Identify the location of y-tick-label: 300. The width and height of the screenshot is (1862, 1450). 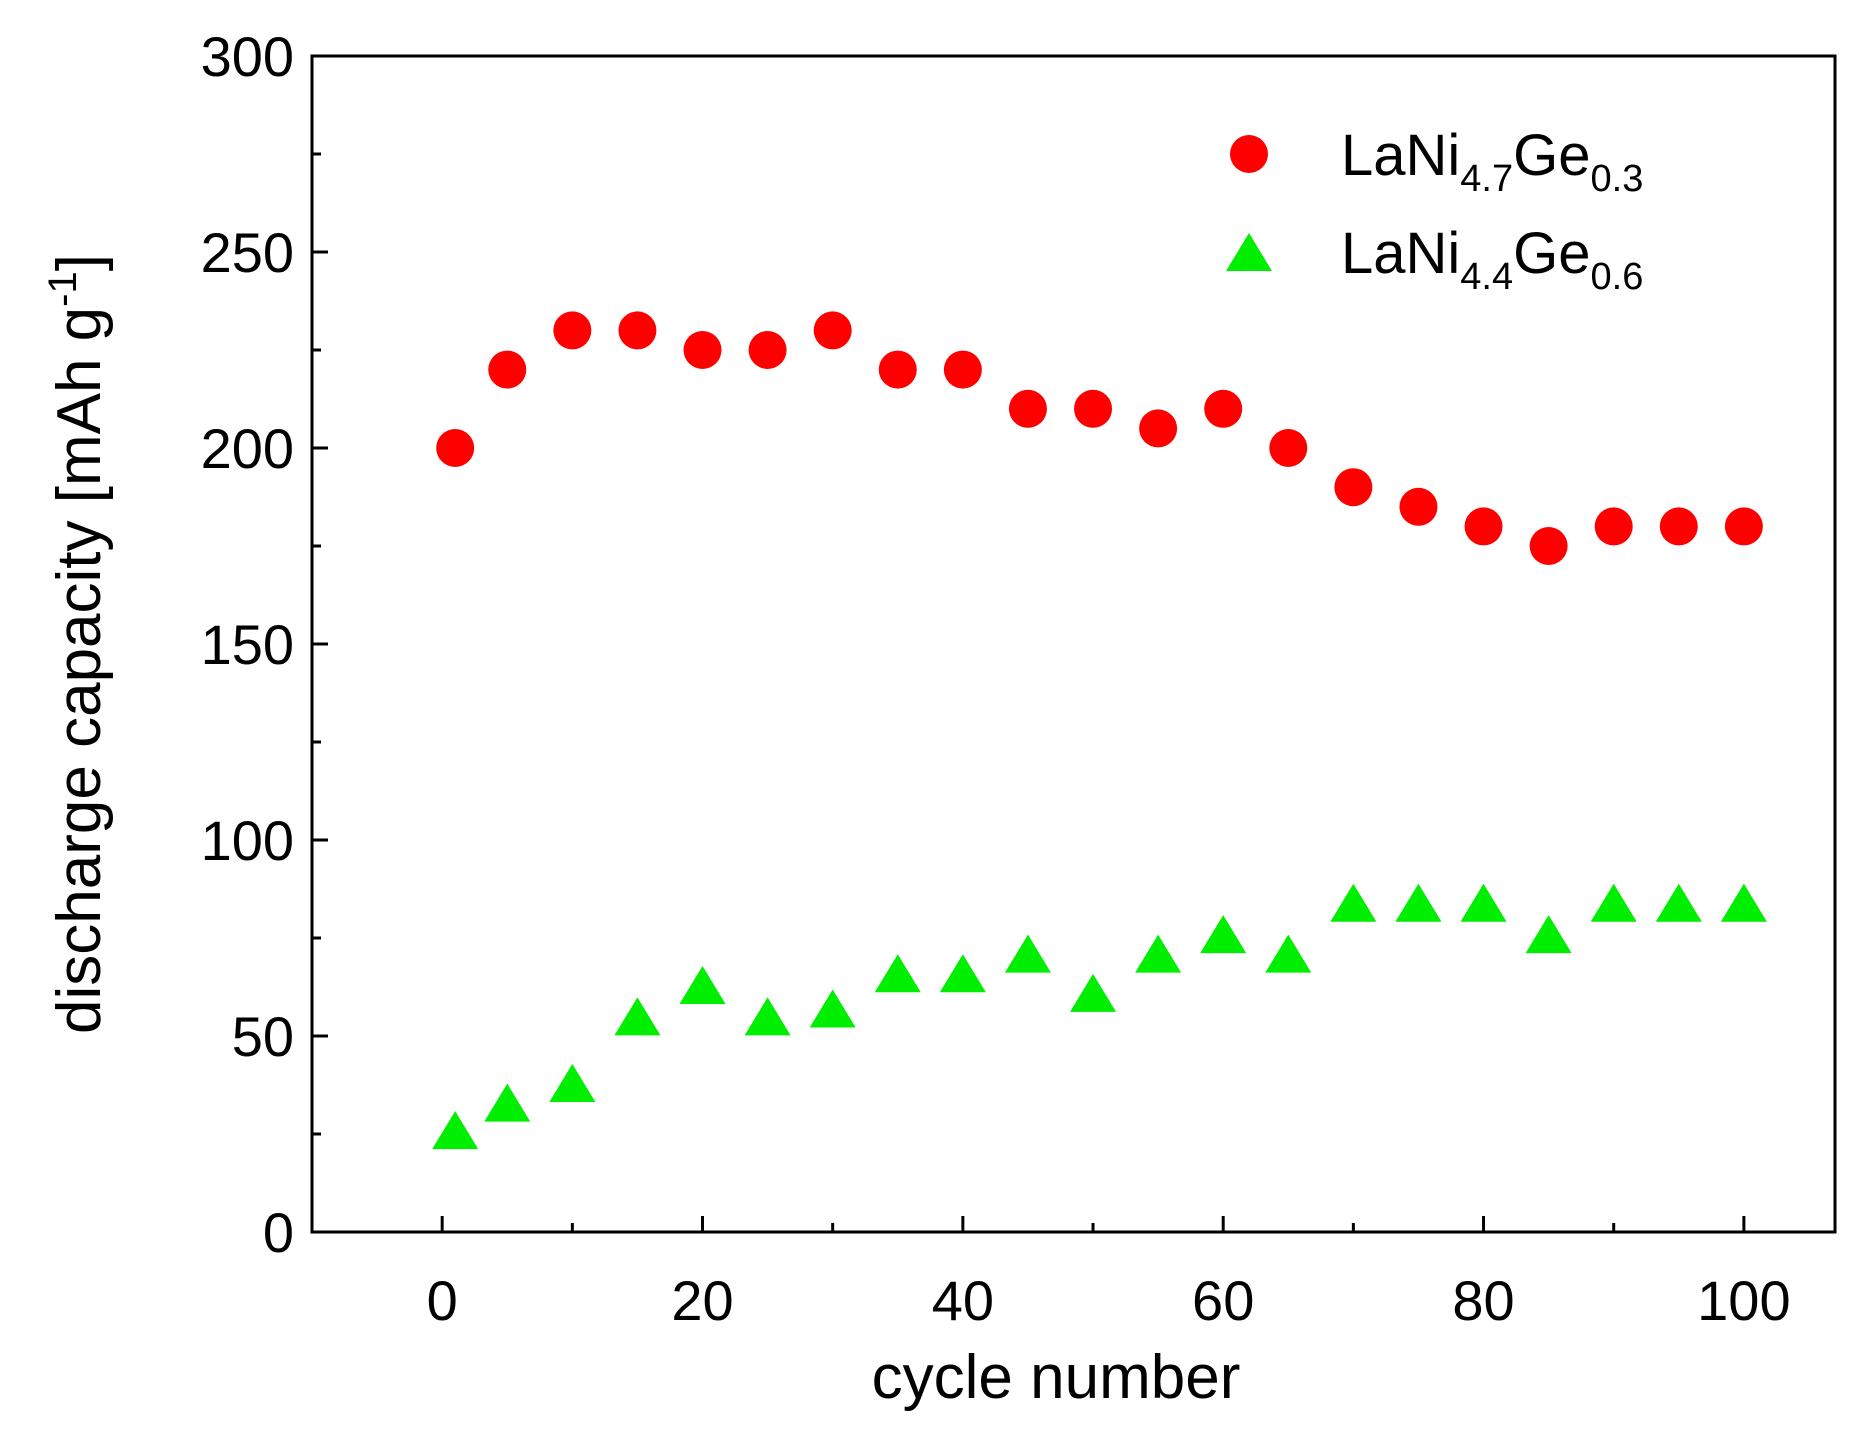
(247, 56).